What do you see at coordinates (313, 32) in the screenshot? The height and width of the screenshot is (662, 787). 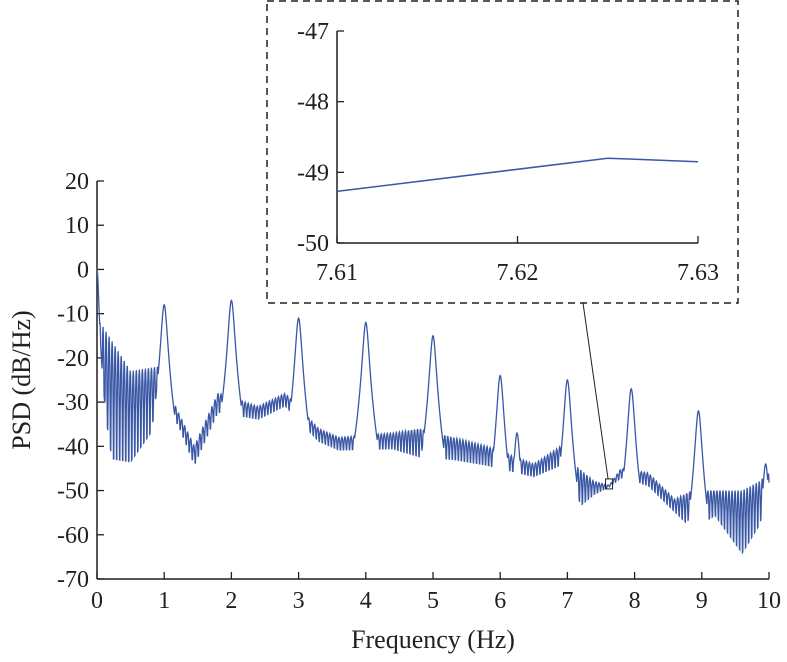 I see `inset-y-tick-label: -47` at bounding box center [313, 32].